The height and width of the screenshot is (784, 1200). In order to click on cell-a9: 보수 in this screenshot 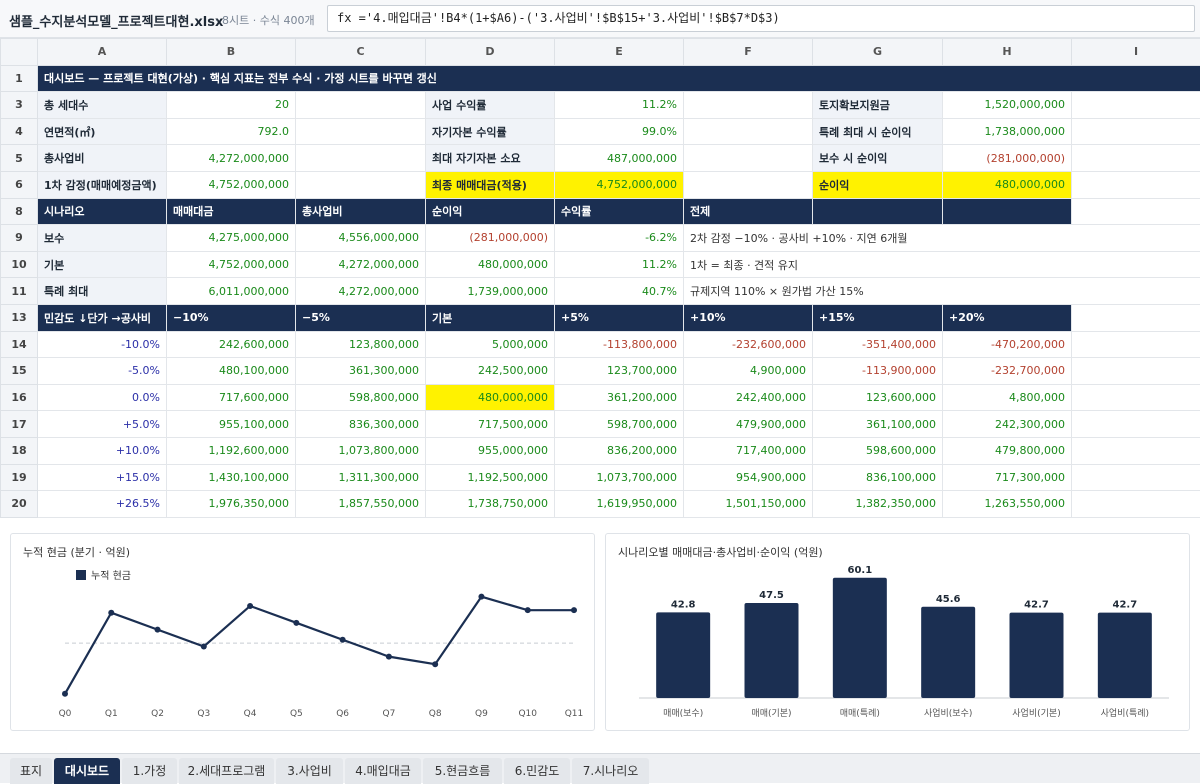, I will do `click(102, 238)`.